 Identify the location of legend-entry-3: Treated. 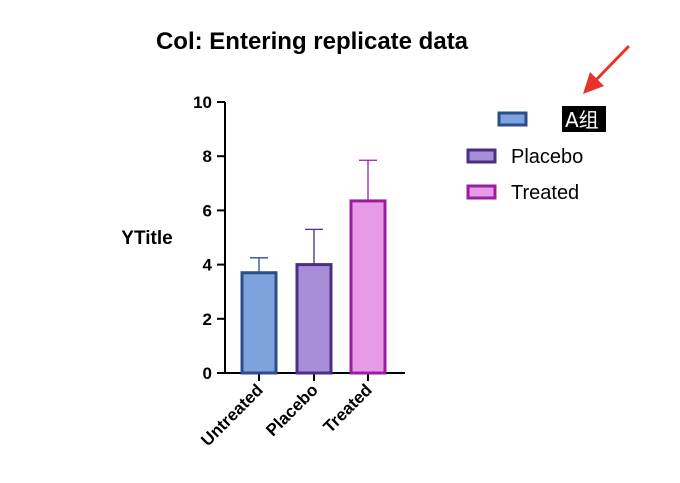
(522, 193).